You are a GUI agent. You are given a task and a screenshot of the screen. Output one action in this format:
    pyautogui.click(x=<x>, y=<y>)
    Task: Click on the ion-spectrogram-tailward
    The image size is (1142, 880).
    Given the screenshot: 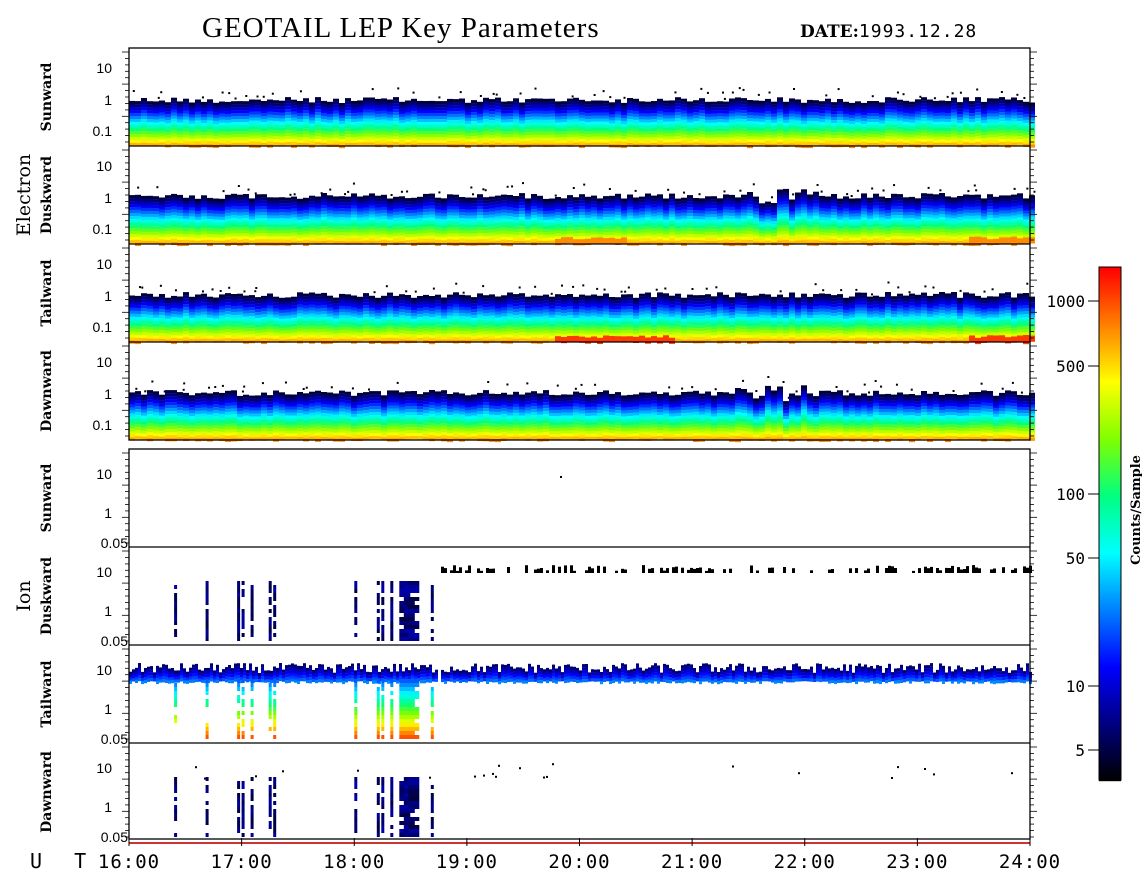 What is the action you would take?
    pyautogui.click(x=580, y=701)
    